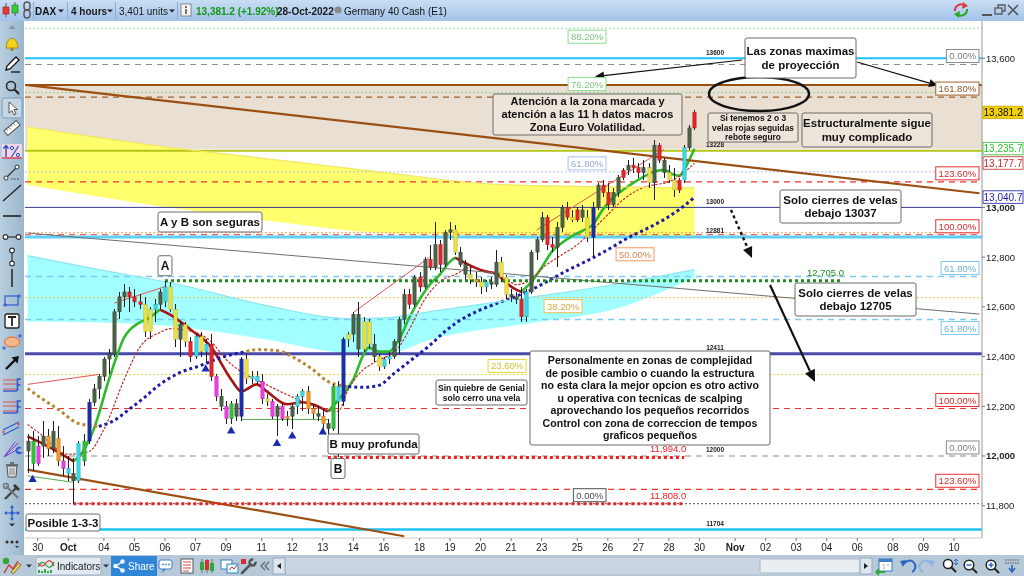 The height and width of the screenshot is (576, 1024). I want to click on x-tick-label: 10, so click(954, 547).